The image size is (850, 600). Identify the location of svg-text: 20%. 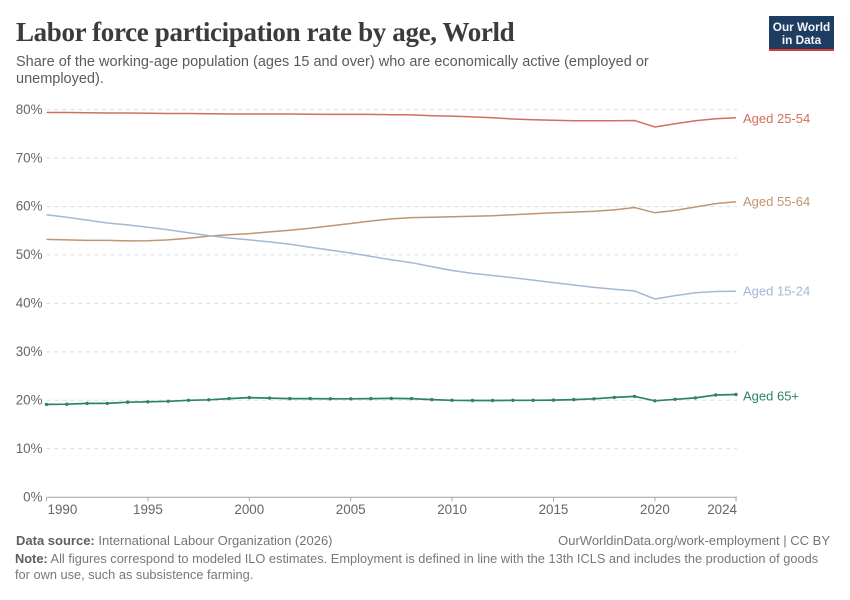
(29, 400).